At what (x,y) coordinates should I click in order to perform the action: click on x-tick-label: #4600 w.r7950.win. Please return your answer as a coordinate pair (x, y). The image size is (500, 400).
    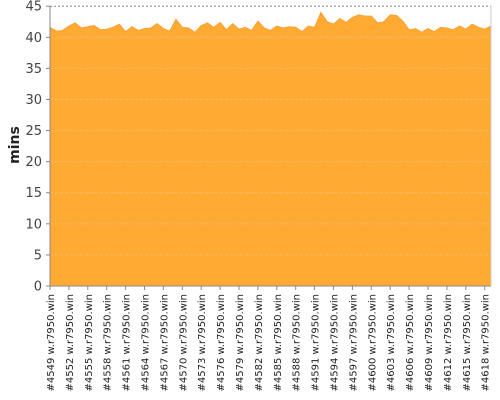
    Looking at the image, I should click on (372, 342).